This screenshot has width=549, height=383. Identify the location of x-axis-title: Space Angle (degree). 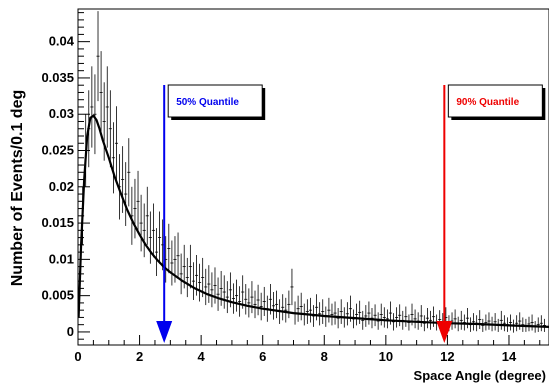
(480, 375).